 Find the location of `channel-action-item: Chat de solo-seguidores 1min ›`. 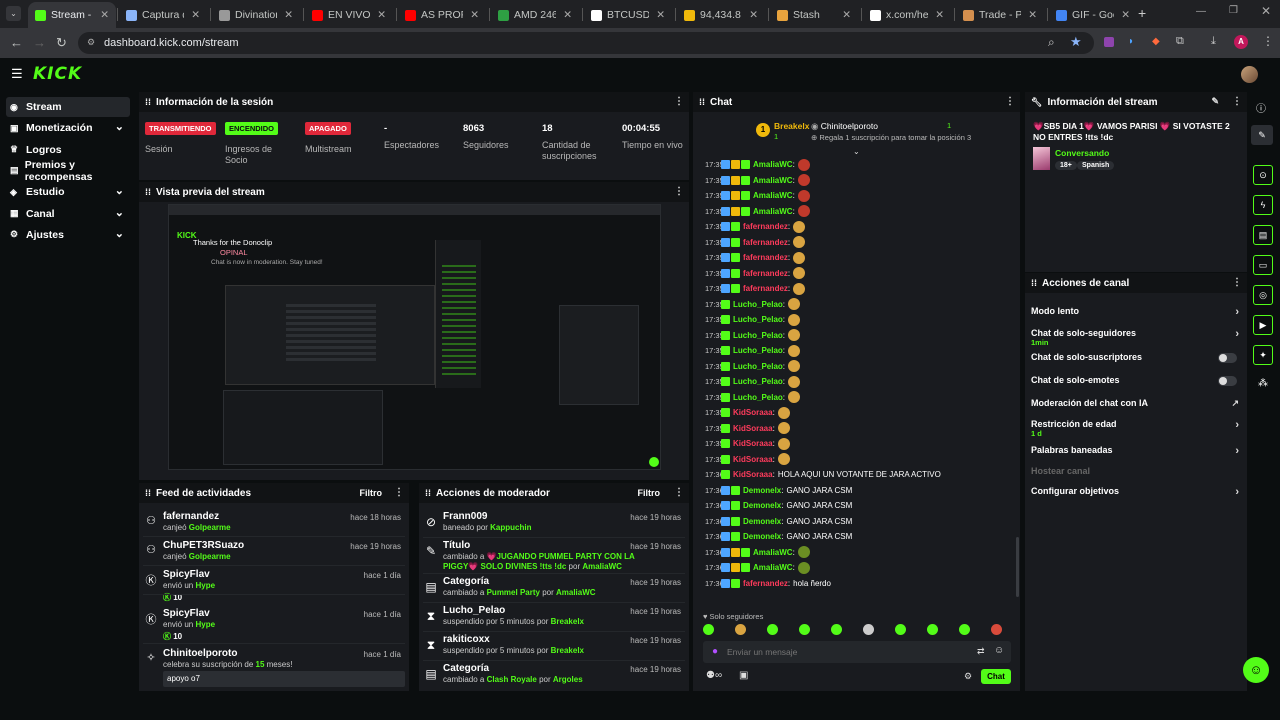

channel-action-item: Chat de solo-seguidores 1min › is located at coordinates (1135, 337).